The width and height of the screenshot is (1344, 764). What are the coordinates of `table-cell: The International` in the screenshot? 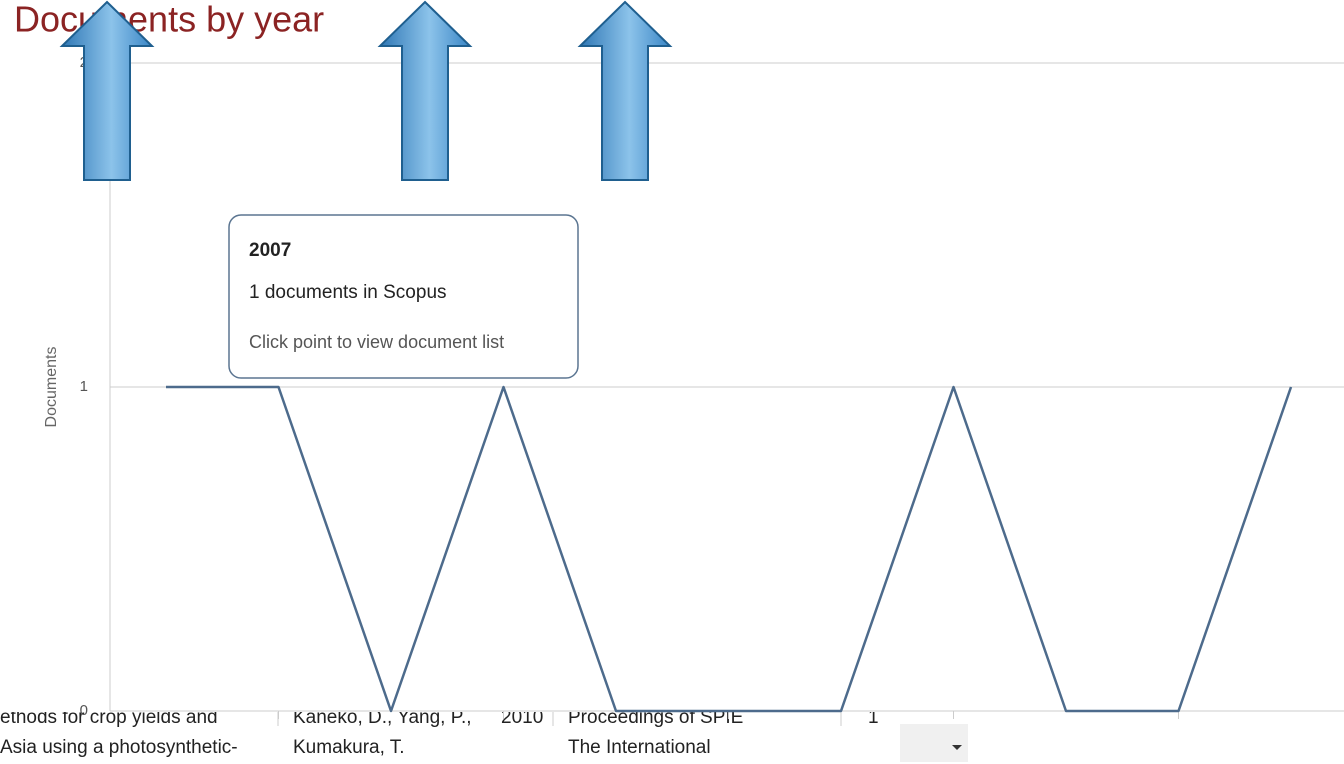 It's located at (639, 747).